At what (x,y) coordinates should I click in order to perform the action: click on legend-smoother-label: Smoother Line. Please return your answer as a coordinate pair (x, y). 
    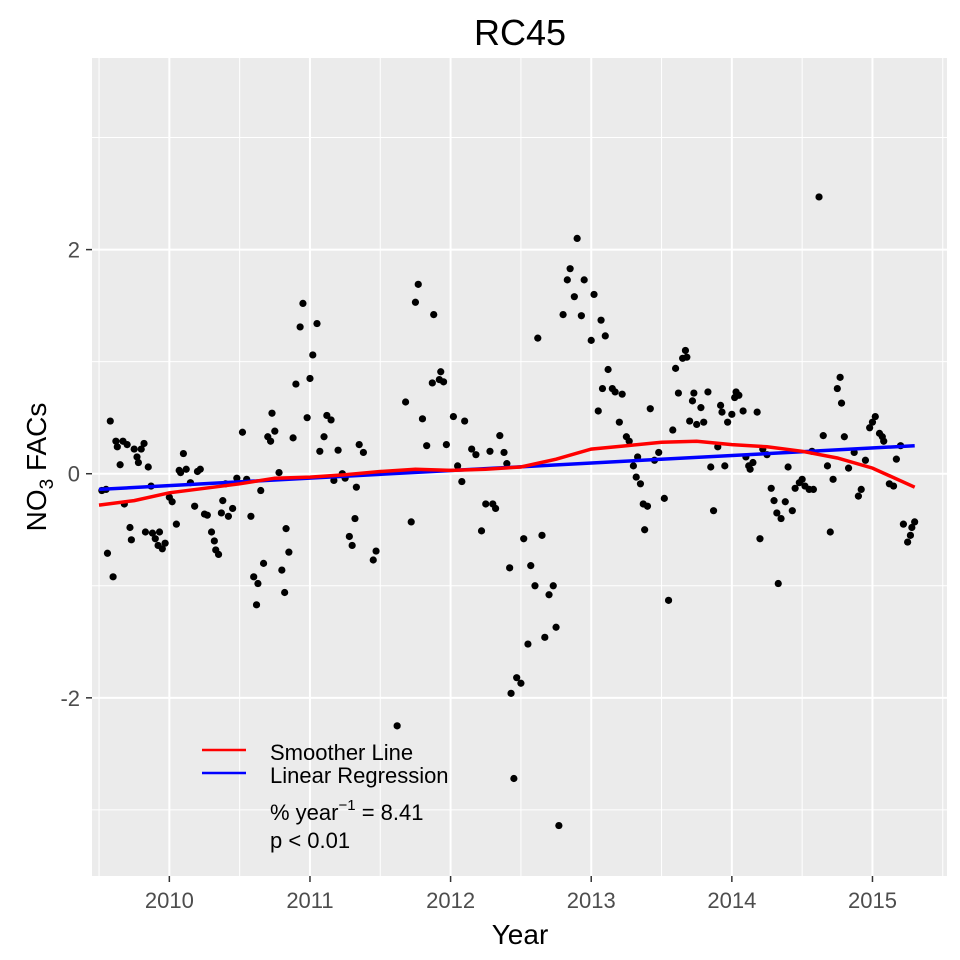
    Looking at the image, I should click on (341, 752).